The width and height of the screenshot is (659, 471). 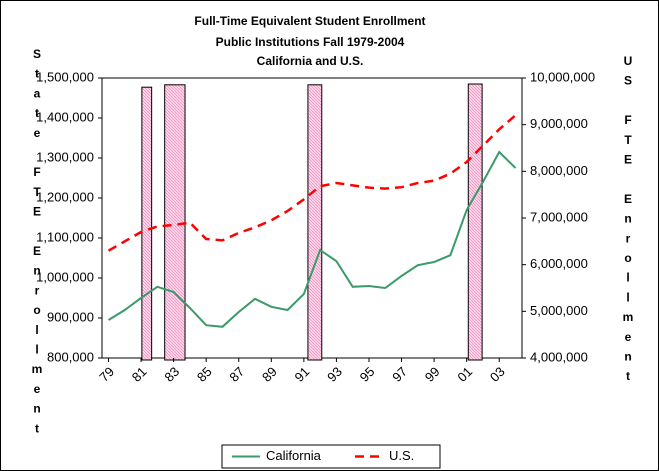 I want to click on legend-label: California, so click(x=294, y=455).